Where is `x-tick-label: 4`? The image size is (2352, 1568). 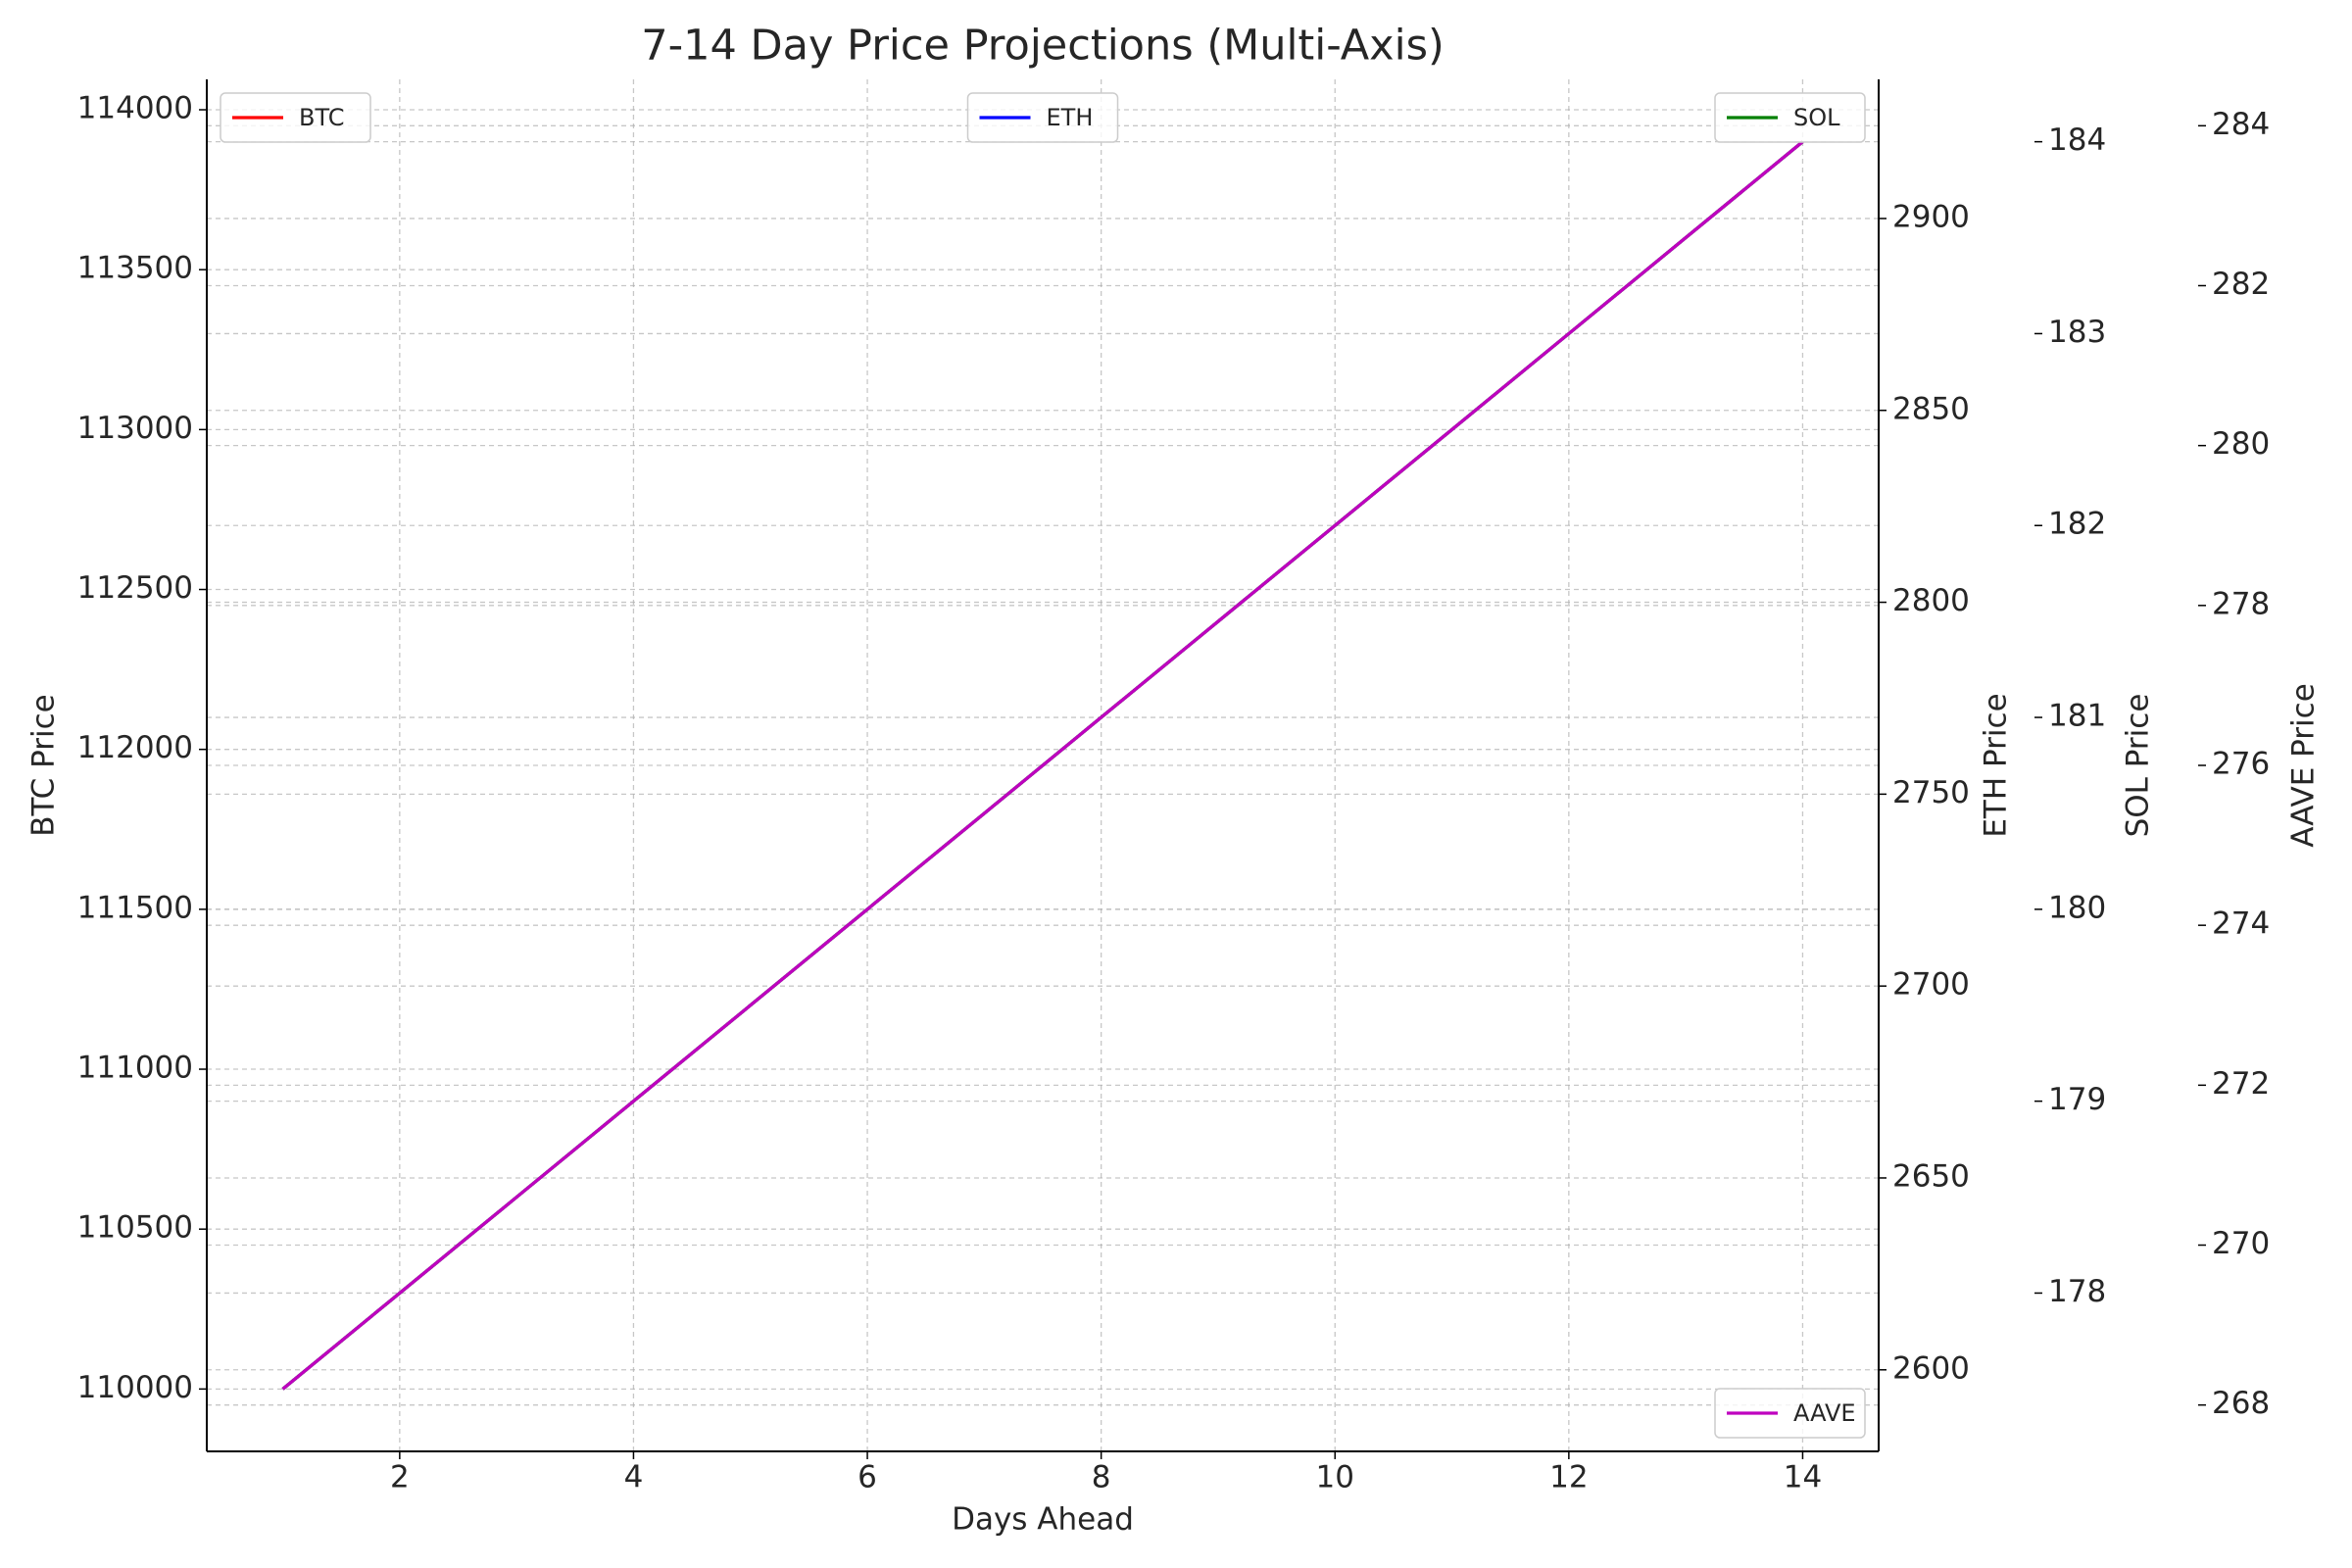 x-tick-label: 4 is located at coordinates (634, 1477).